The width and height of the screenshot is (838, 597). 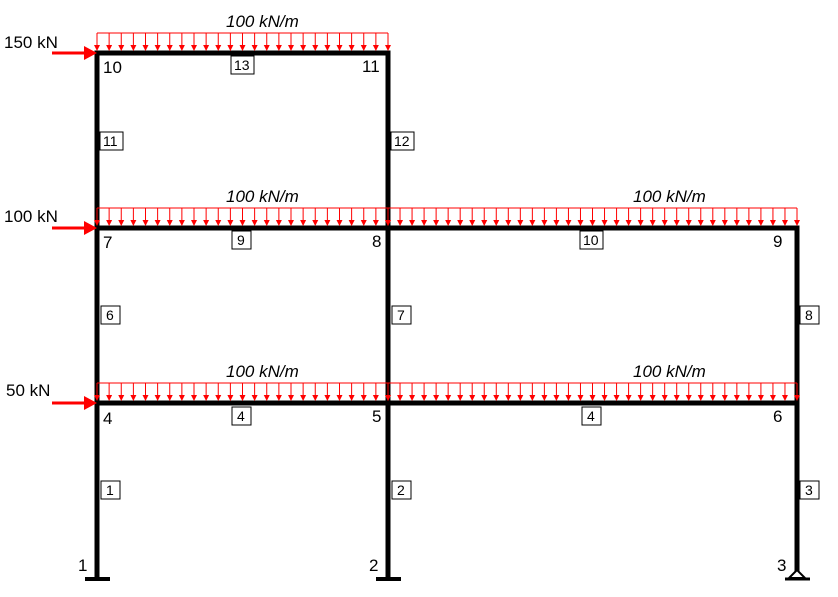 What do you see at coordinates (31, 216) in the screenshot?
I see `point-load-label: 100 kN` at bounding box center [31, 216].